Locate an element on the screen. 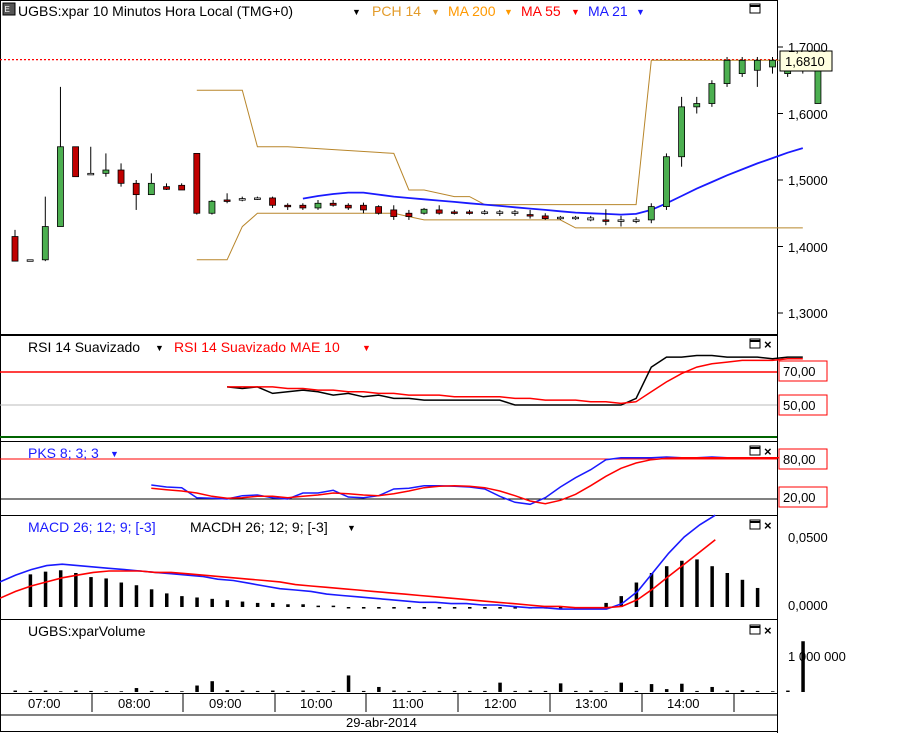  ma200-dropdown-icon: ▼ is located at coordinates (508, 12).